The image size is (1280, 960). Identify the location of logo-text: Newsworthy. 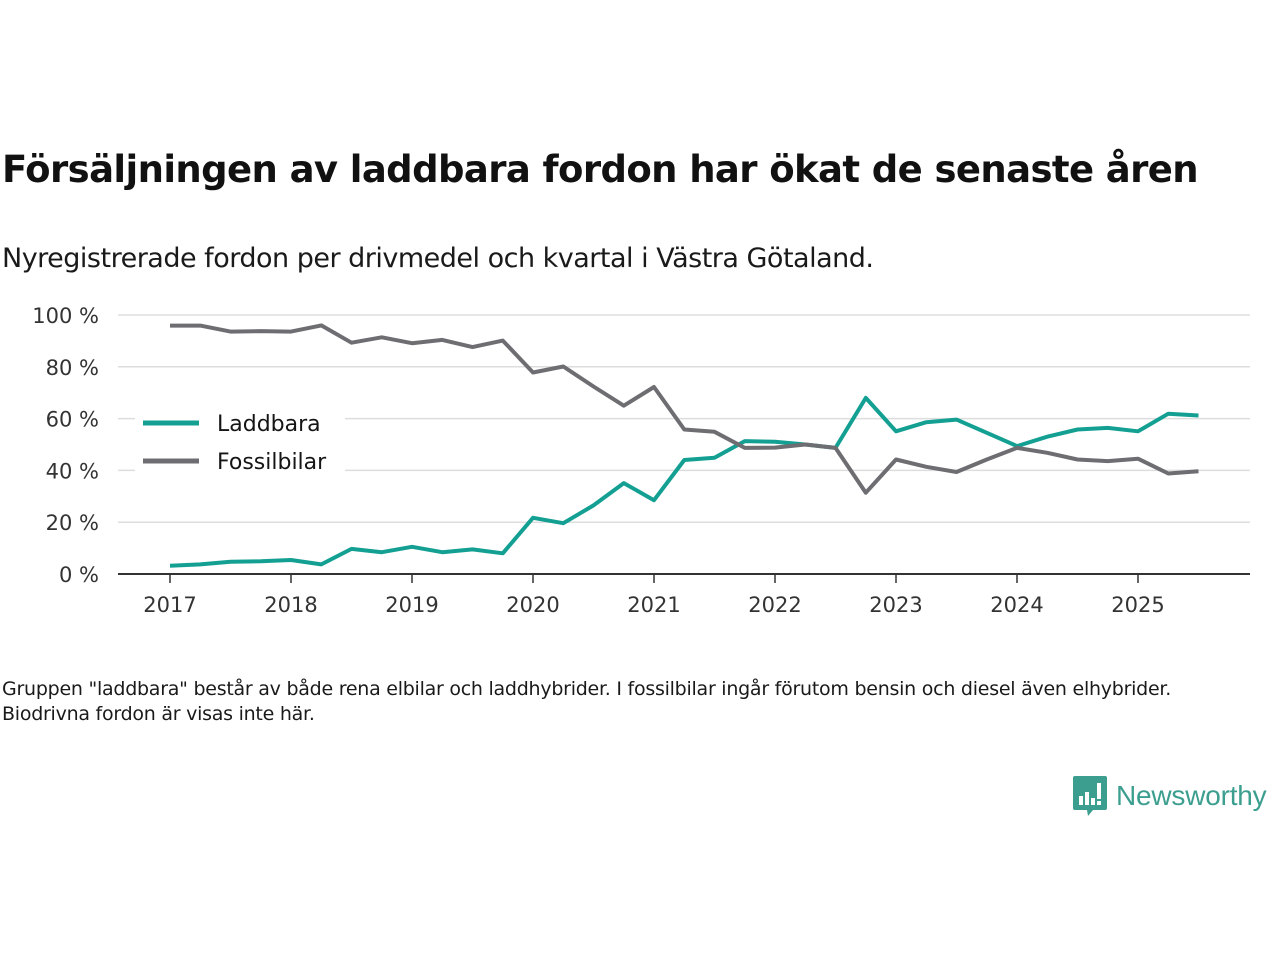
(1191, 795).